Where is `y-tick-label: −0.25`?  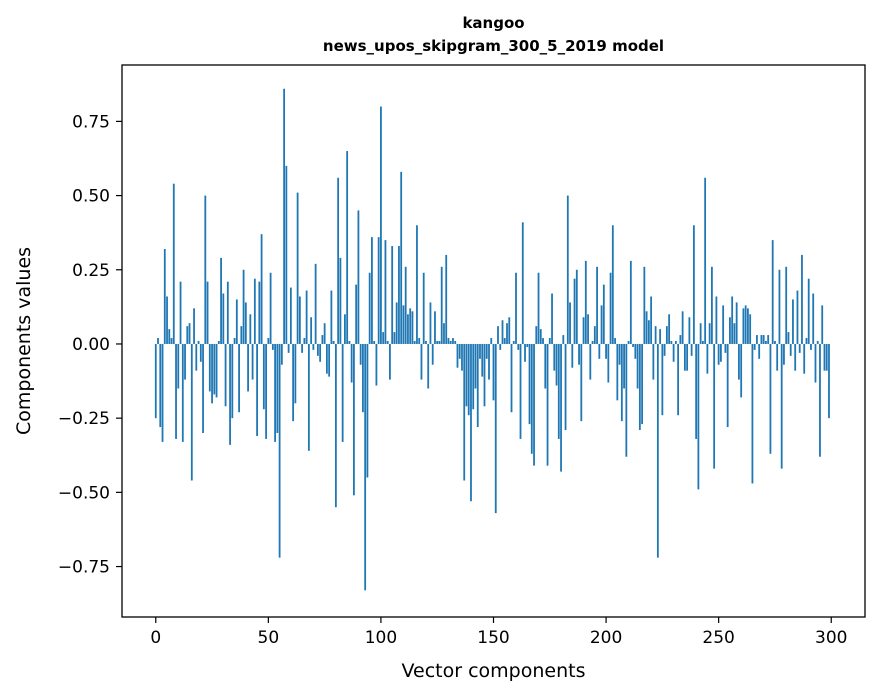
y-tick-label: −0.25 is located at coordinates (84, 419).